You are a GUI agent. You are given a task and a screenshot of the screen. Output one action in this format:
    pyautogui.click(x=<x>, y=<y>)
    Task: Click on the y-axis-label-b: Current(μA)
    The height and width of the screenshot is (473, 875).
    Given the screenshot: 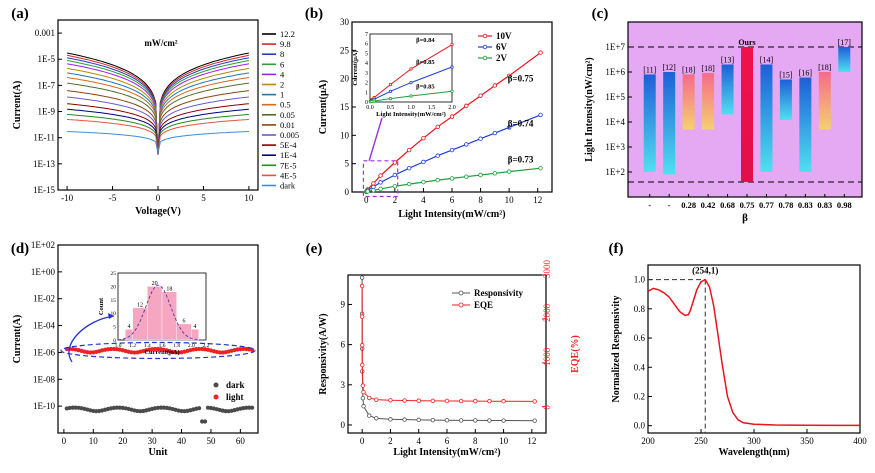 What is the action you would take?
    pyautogui.click(x=323, y=107)
    